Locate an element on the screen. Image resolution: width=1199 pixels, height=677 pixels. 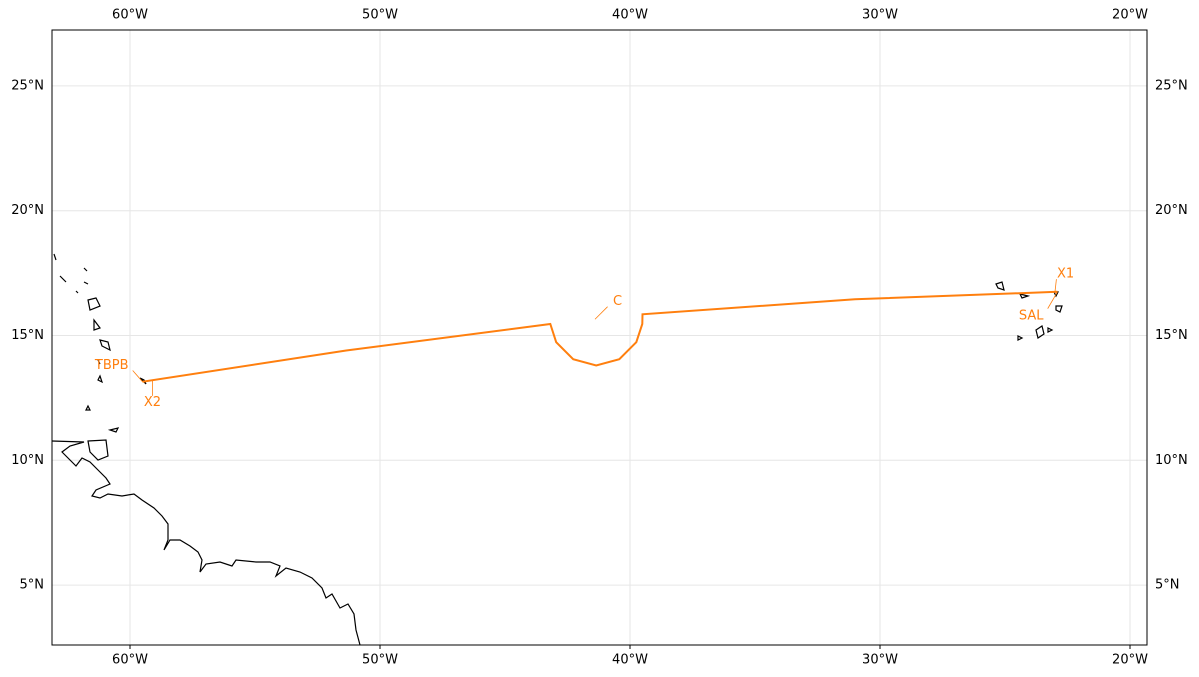
islands-west is located at coordinates (100, 343).